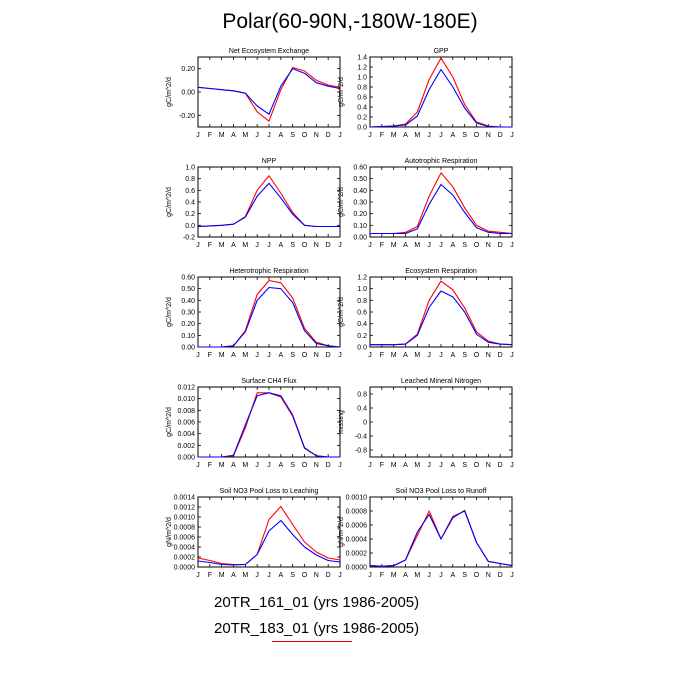 This screenshot has height=700, width=700. Describe the element at coordinates (269, 381) in the screenshot. I see `panel-title: Surface CH4 Flux` at that location.